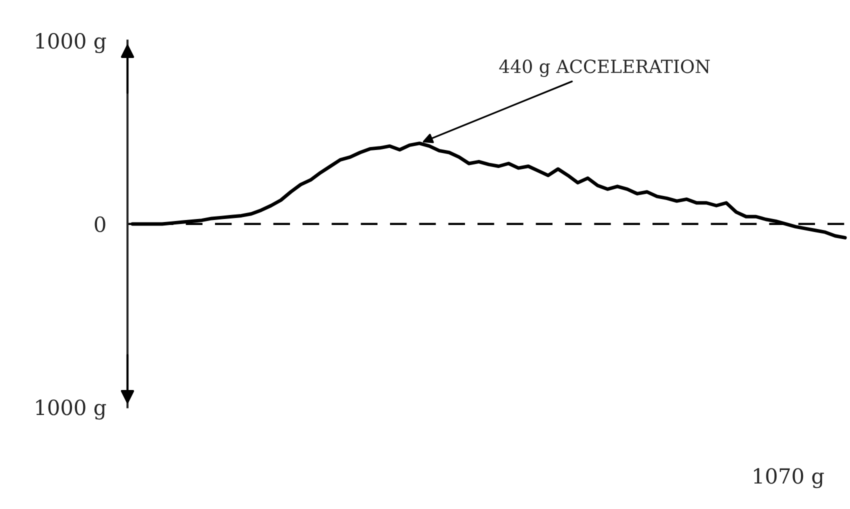 Image resolution: width=850 pixels, height=509 pixels. Describe the element at coordinates (100, 224) in the screenshot. I see `y-tick-label: 0` at that location.